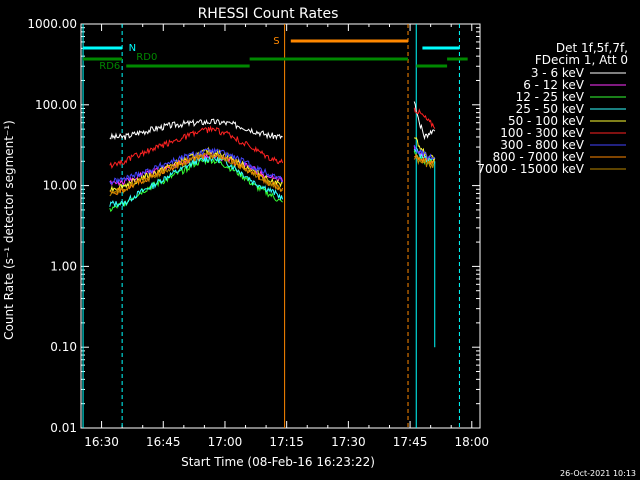 This screenshot has height=480, width=640. What do you see at coordinates (410, 442) in the screenshot?
I see `x-tick-label: 17:45` at bounding box center [410, 442].